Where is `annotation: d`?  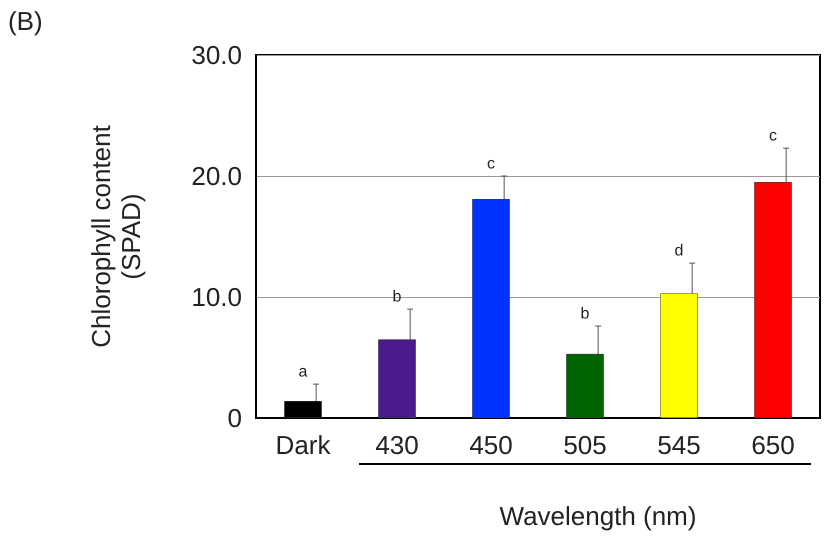 annotation: d is located at coordinates (679, 251).